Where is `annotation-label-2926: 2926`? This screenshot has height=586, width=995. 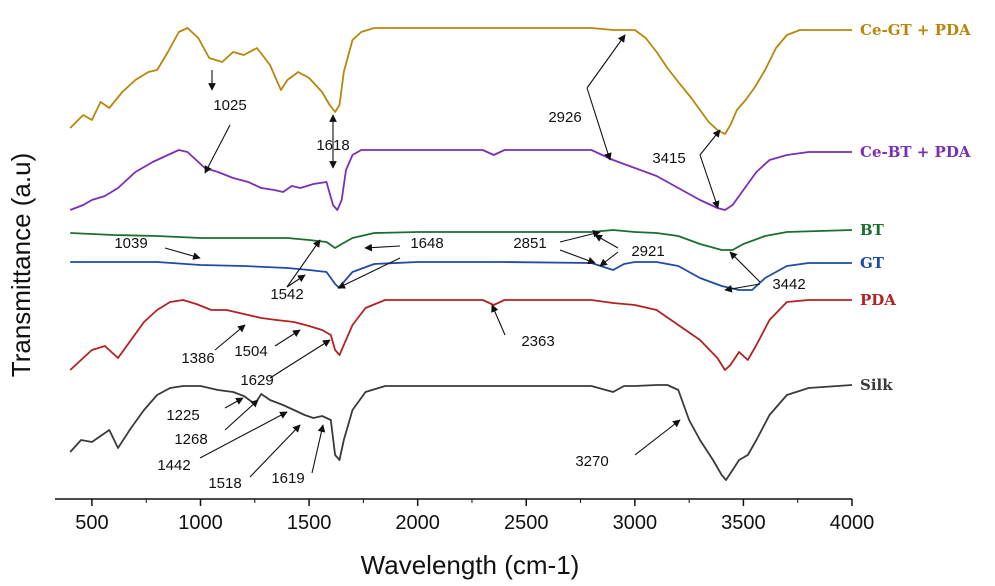 annotation-label-2926: 2926 is located at coordinates (564, 117).